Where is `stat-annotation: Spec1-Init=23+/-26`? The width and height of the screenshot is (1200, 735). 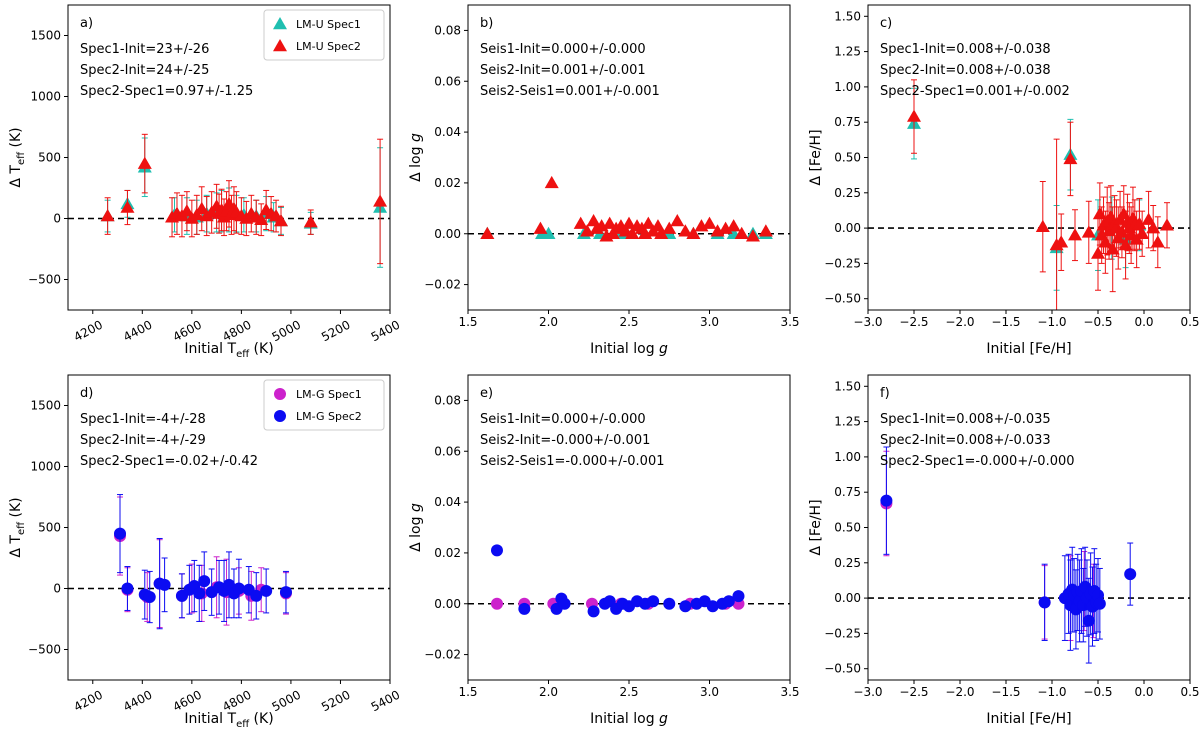
stat-annotation: Spec1-Init=23+/-26 is located at coordinates (144, 49).